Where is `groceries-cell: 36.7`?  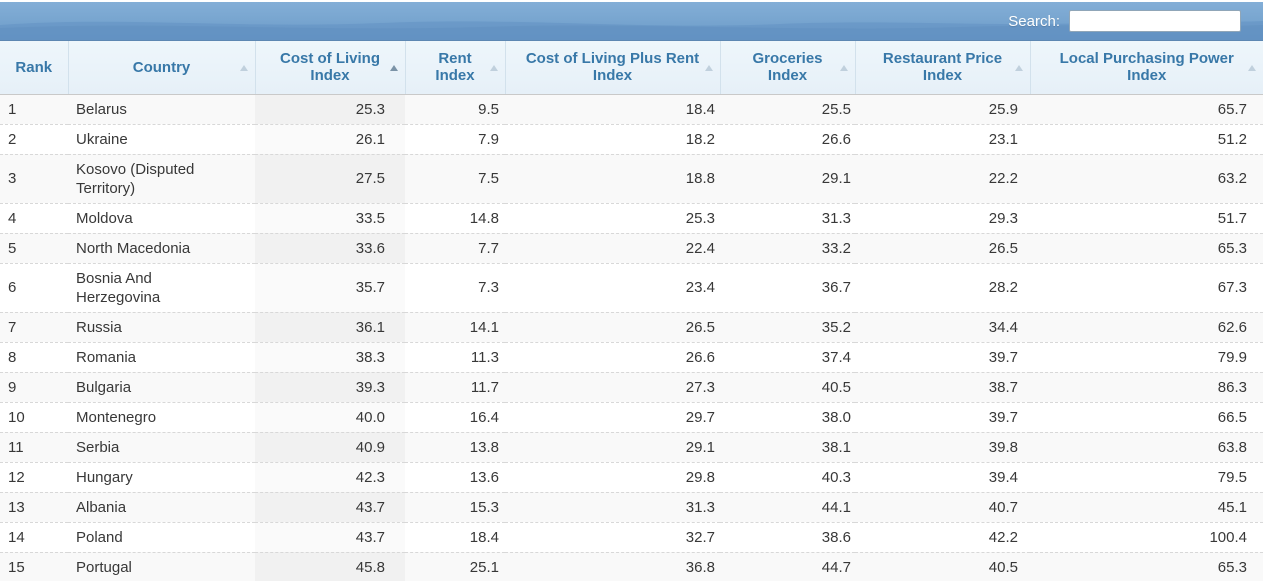
groceries-cell: 36.7 is located at coordinates (787, 288).